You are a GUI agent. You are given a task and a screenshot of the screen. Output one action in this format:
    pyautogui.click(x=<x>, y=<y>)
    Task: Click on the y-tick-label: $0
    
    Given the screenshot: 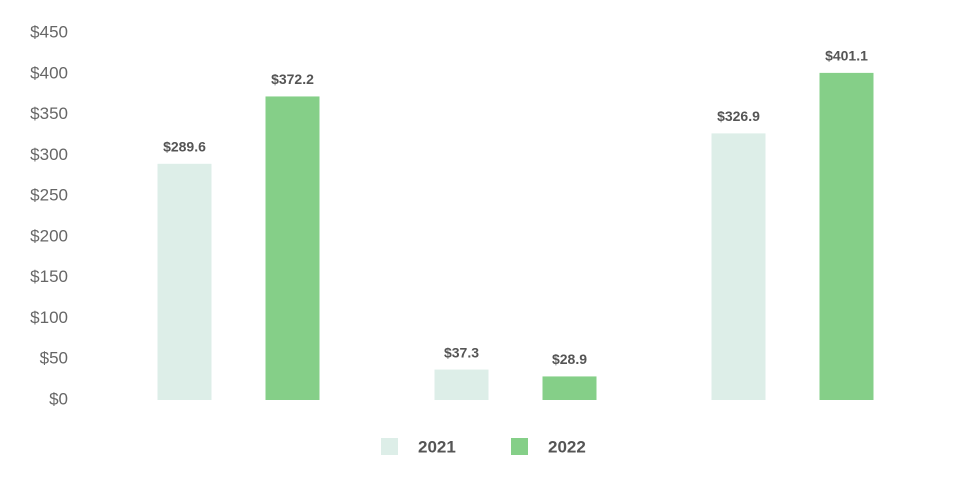 What is the action you would take?
    pyautogui.click(x=58, y=398)
    